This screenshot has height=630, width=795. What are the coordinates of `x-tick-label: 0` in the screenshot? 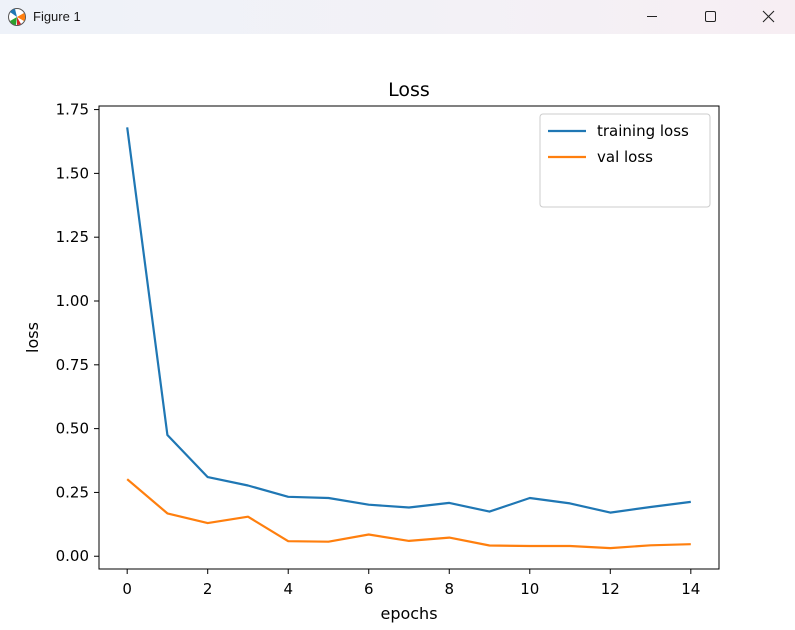 It's located at (127, 589).